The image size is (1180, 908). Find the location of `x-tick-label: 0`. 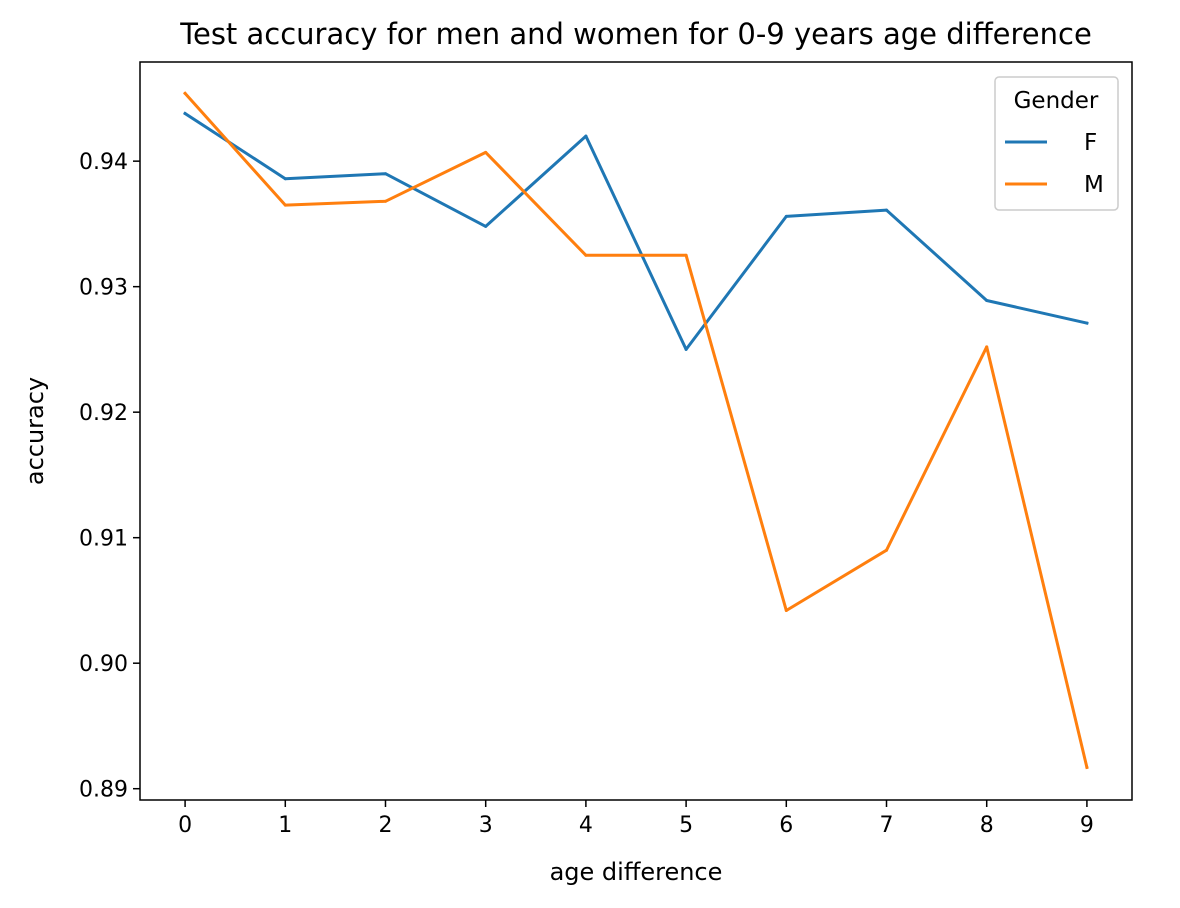

x-tick-label: 0 is located at coordinates (185, 825).